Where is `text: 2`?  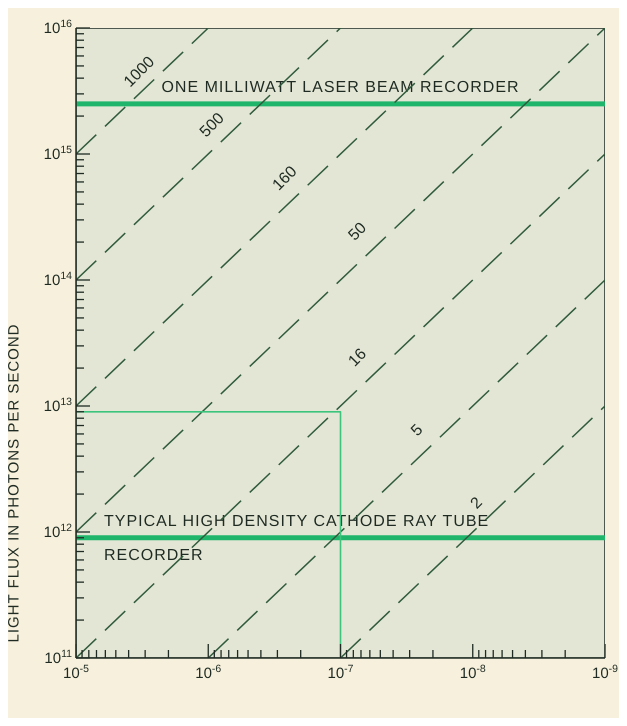
text: 2 is located at coordinates (477, 503).